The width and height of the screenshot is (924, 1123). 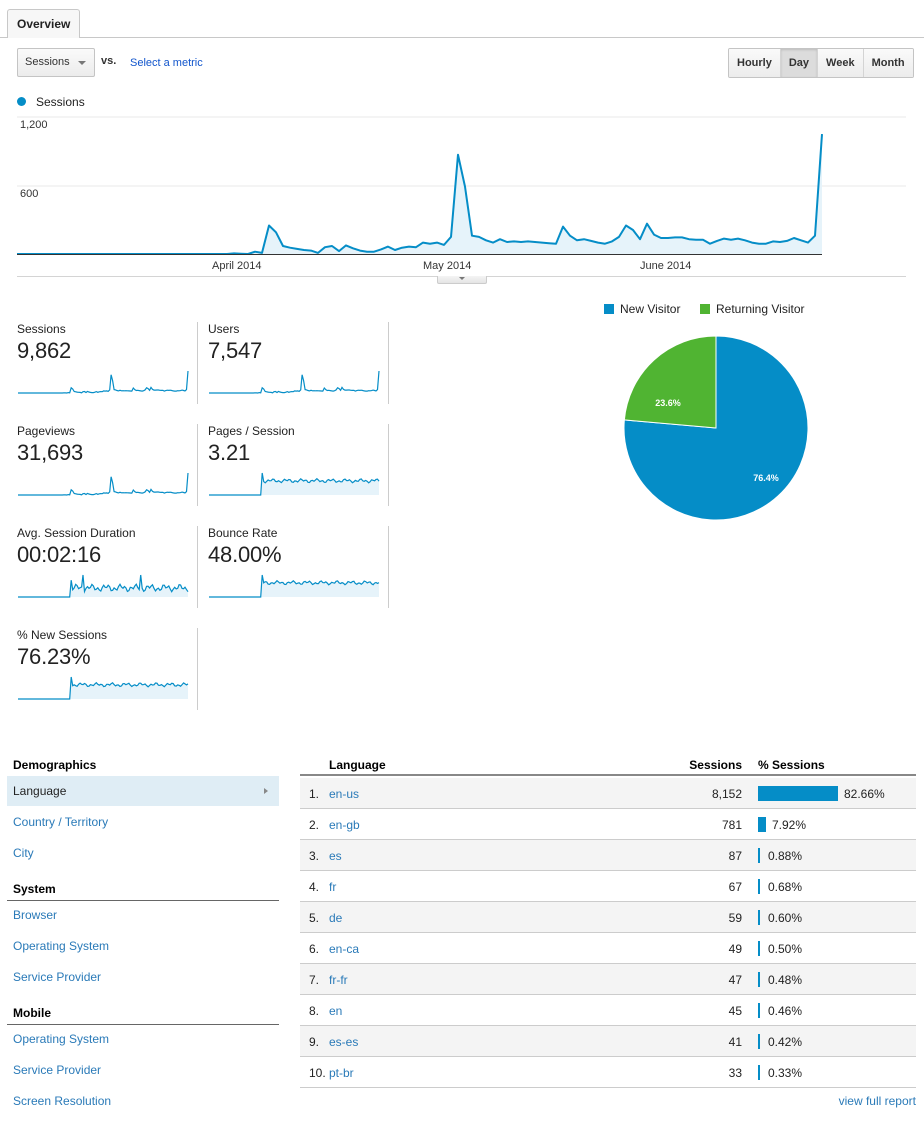 What do you see at coordinates (314, 887) in the screenshot?
I see `row-rank: 4.` at bounding box center [314, 887].